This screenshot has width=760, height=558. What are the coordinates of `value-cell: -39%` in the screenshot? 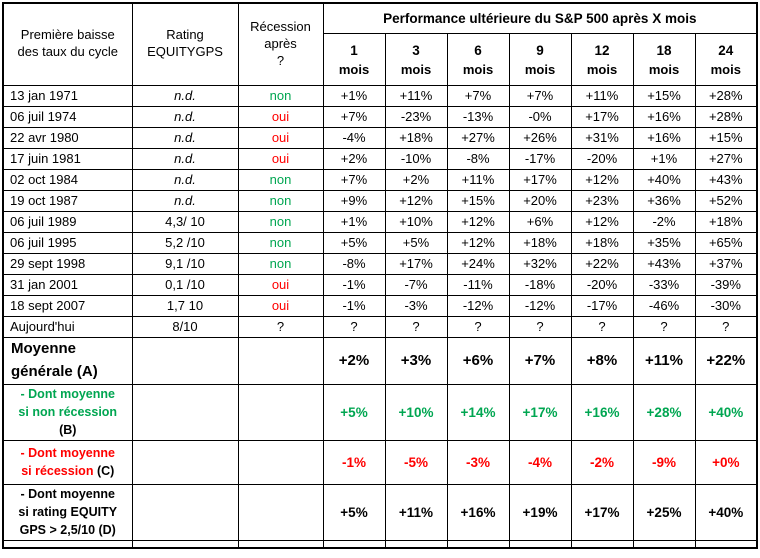 It's located at (726, 284).